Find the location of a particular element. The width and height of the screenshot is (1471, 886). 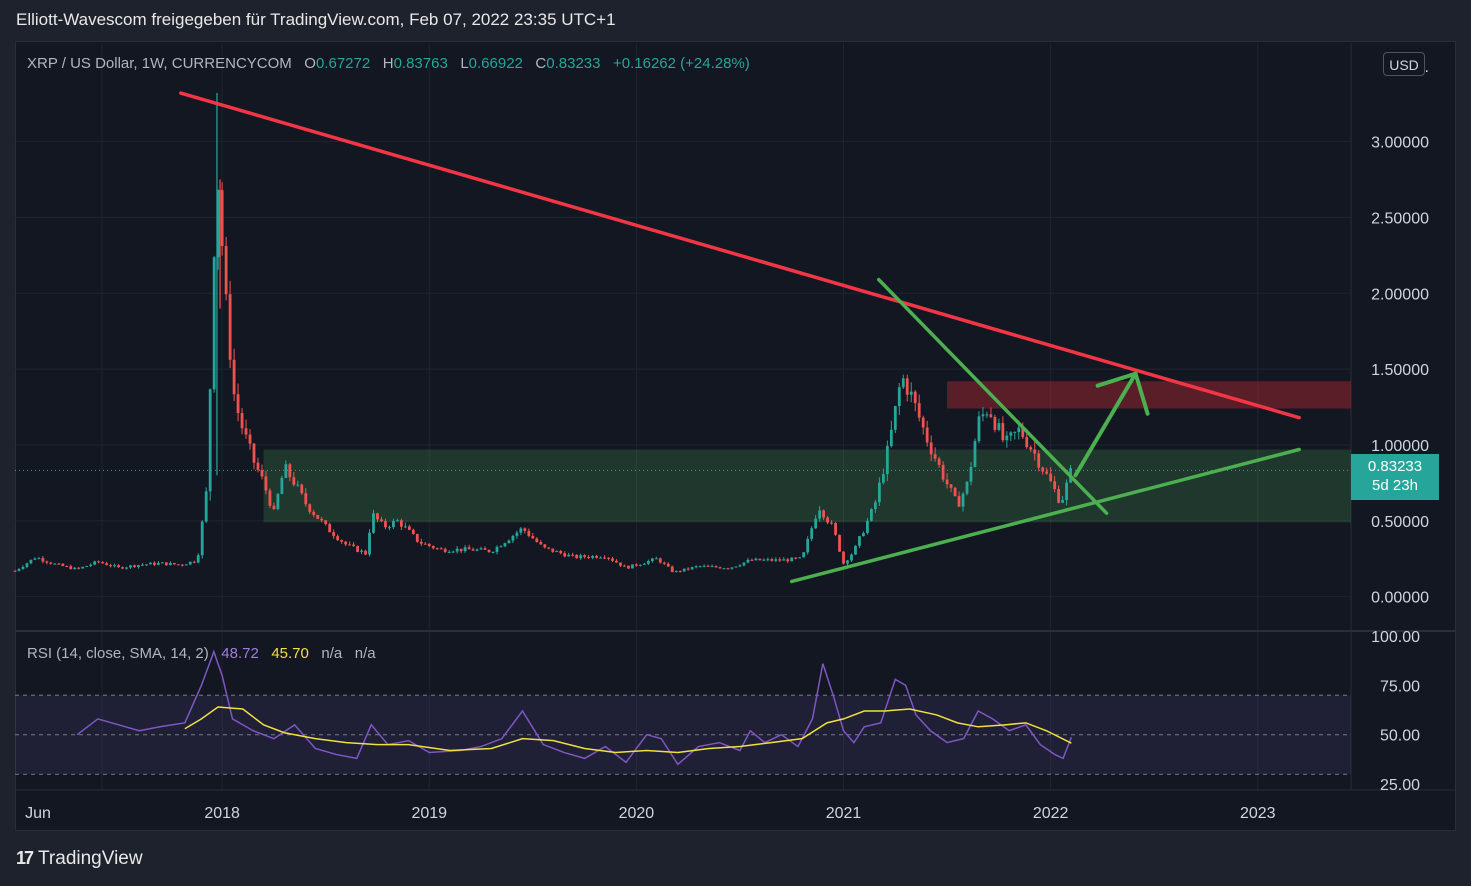

time-tick-label: 2021 is located at coordinates (844, 813).